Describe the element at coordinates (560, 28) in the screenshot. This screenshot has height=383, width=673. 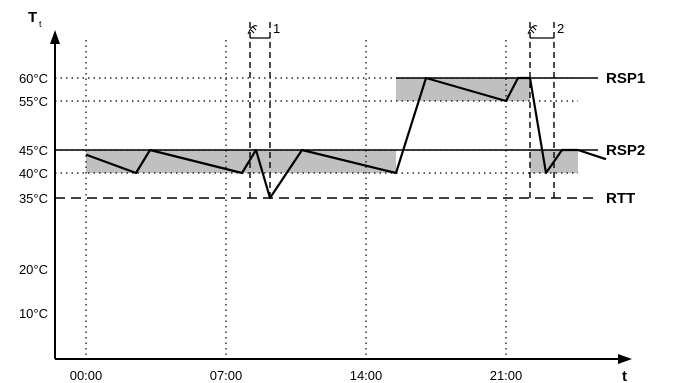
I see `event-label-2: 2` at that location.